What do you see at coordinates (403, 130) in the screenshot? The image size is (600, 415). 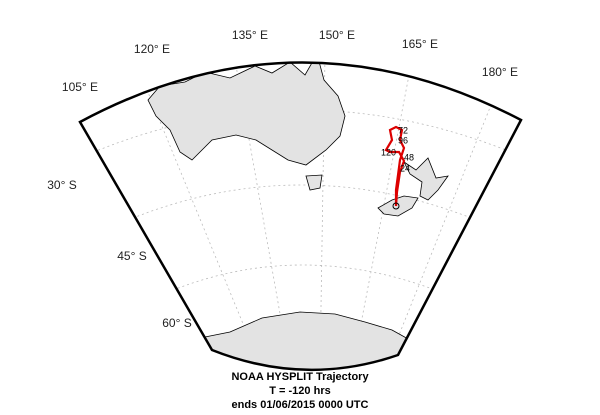 I see `trajectory-label: 72` at bounding box center [403, 130].